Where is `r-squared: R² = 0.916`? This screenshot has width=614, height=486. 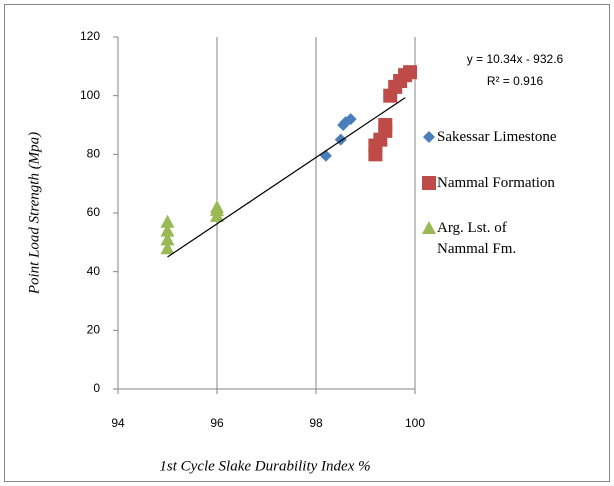
r-squared: R² = 0.916 is located at coordinates (515, 81).